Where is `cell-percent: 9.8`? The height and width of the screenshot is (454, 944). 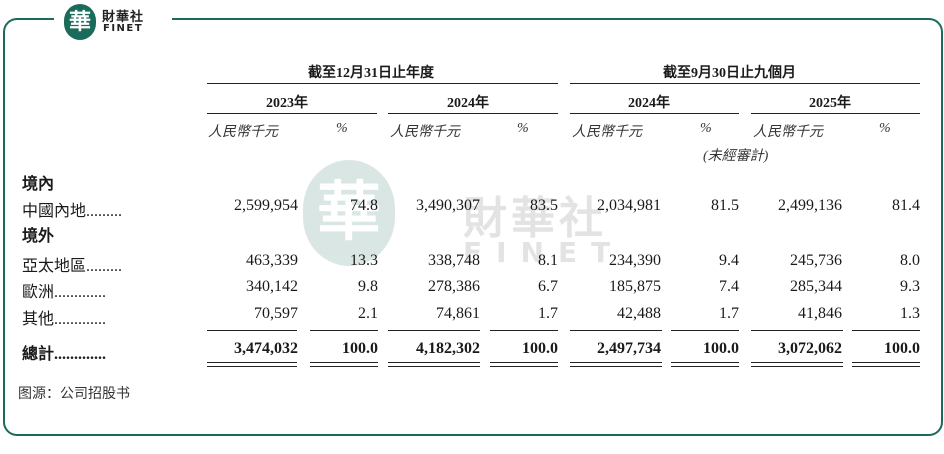
cell-percent: 9.8 is located at coordinates (368, 286).